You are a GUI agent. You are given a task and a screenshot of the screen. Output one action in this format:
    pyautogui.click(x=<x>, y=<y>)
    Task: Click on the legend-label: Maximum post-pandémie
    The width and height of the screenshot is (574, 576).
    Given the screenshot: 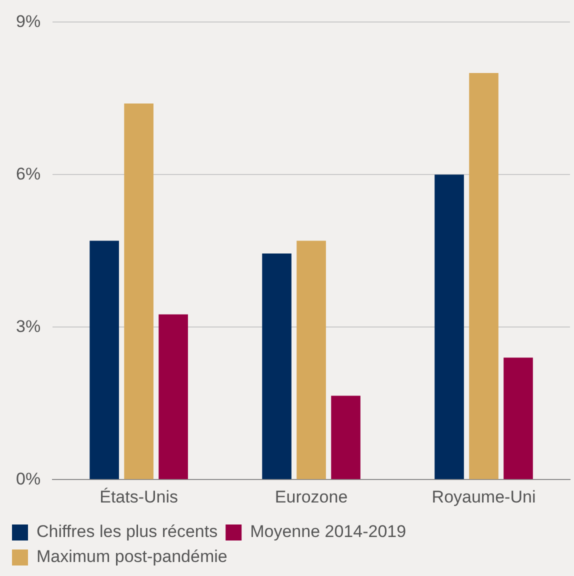 What is the action you would take?
    pyautogui.click(x=132, y=556)
    